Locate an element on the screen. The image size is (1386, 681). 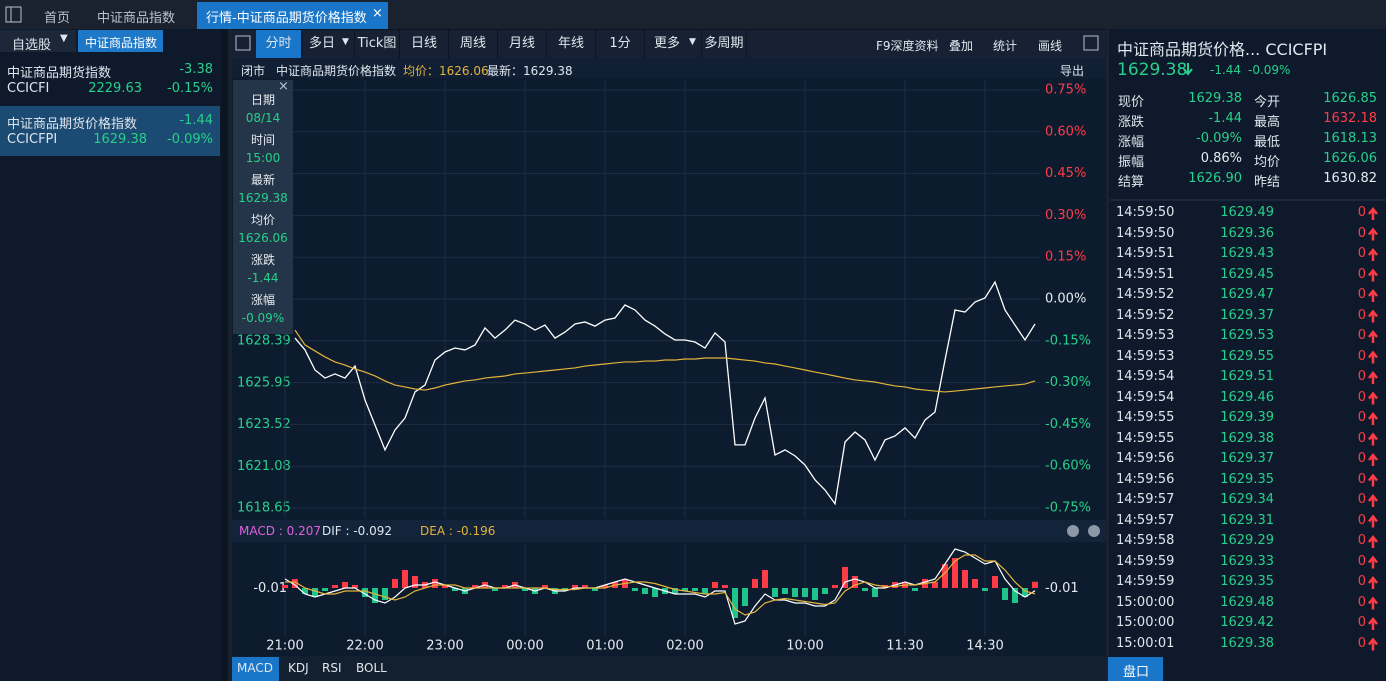
bottom-tab-bg is located at coordinates (255, 669).